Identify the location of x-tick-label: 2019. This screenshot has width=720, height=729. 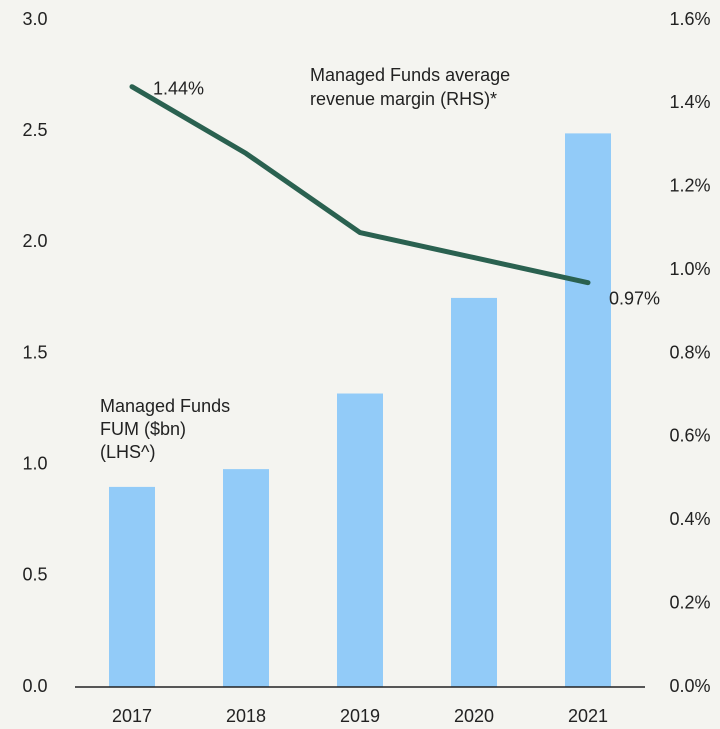
(360, 716).